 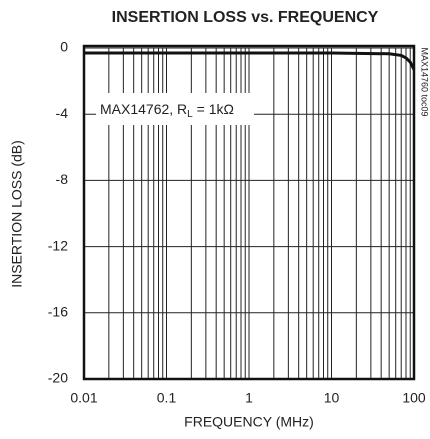 What do you see at coordinates (190, 114) in the screenshot?
I see `annotation-part: L` at bounding box center [190, 114].